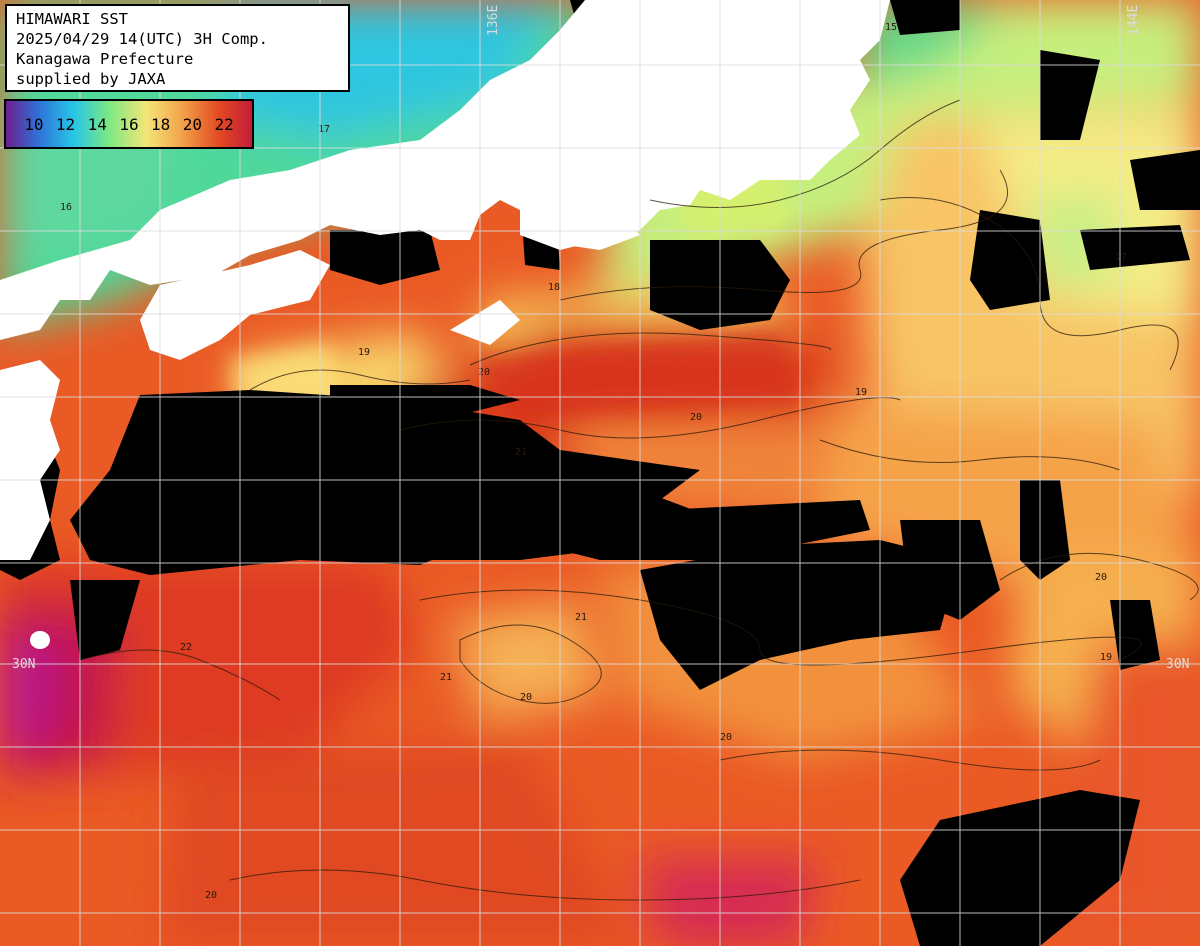  What do you see at coordinates (554, 287) in the screenshot?
I see `contour-label: 18` at bounding box center [554, 287].